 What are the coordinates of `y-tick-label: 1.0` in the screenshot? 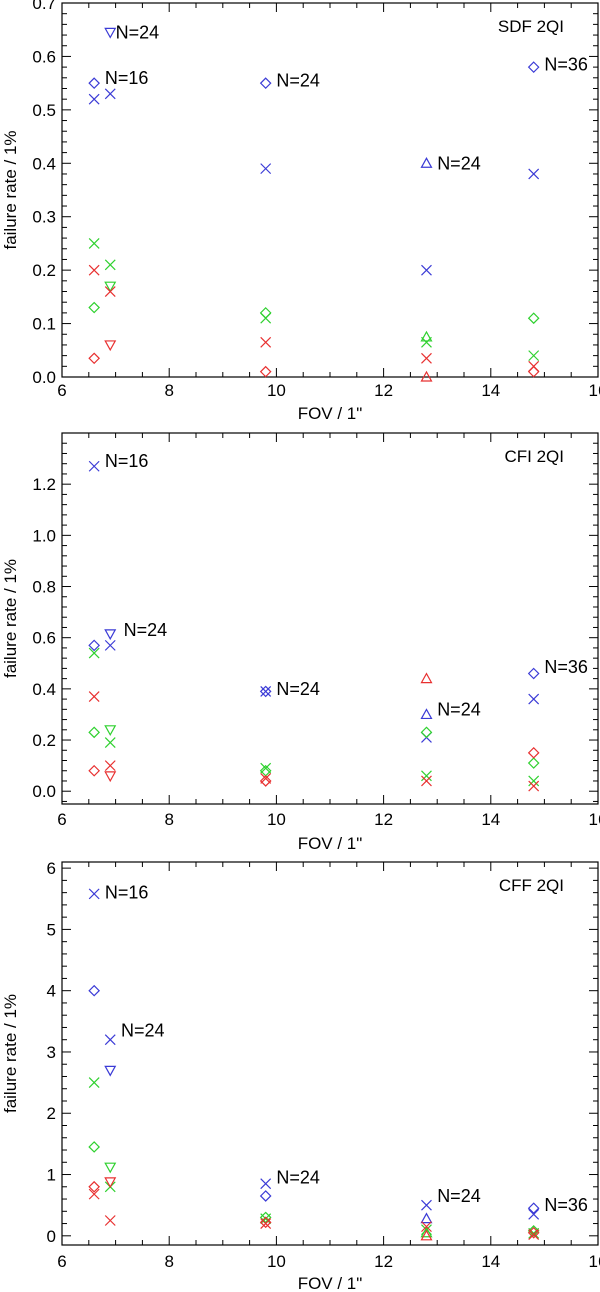 It's located at (44, 535).